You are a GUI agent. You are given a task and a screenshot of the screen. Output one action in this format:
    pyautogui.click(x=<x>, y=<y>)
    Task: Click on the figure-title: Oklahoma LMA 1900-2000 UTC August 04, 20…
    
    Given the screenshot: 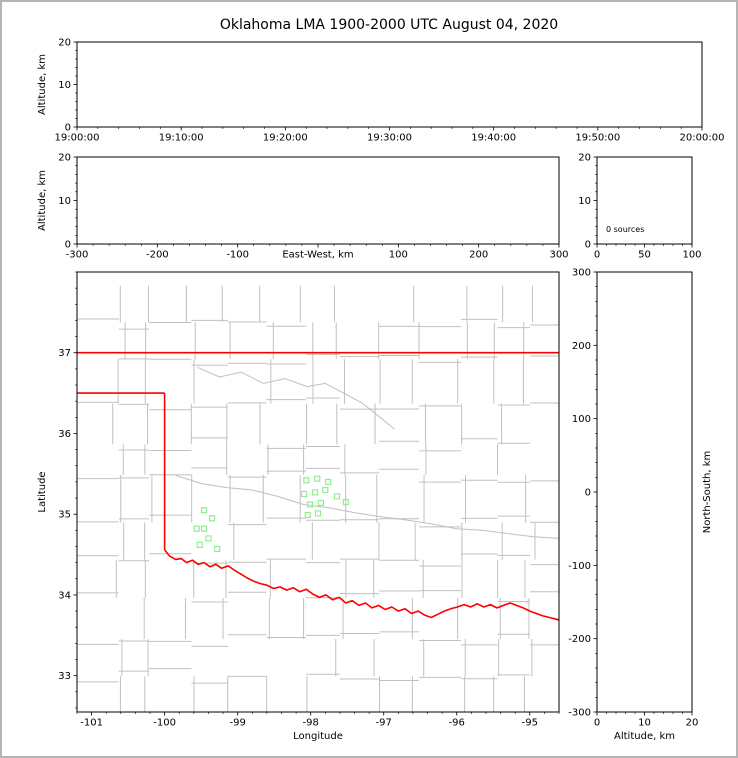 What is the action you would take?
    pyautogui.click(x=389, y=25)
    